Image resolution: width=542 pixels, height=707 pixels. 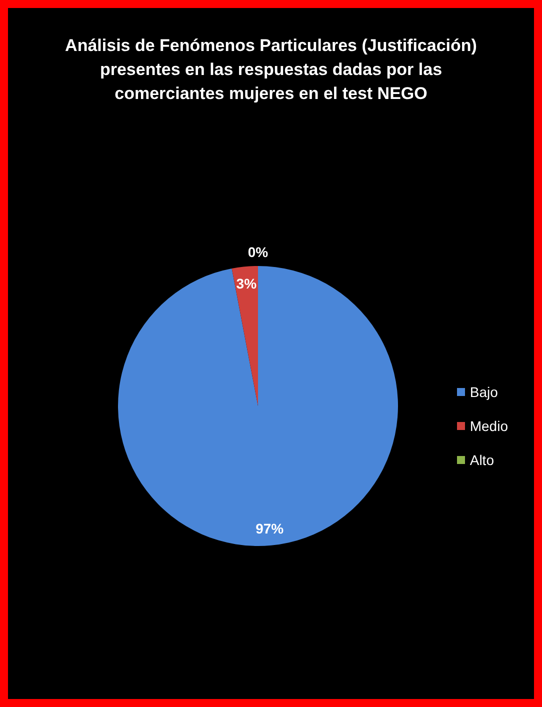 I want to click on legend-label: Alto, so click(x=482, y=460).